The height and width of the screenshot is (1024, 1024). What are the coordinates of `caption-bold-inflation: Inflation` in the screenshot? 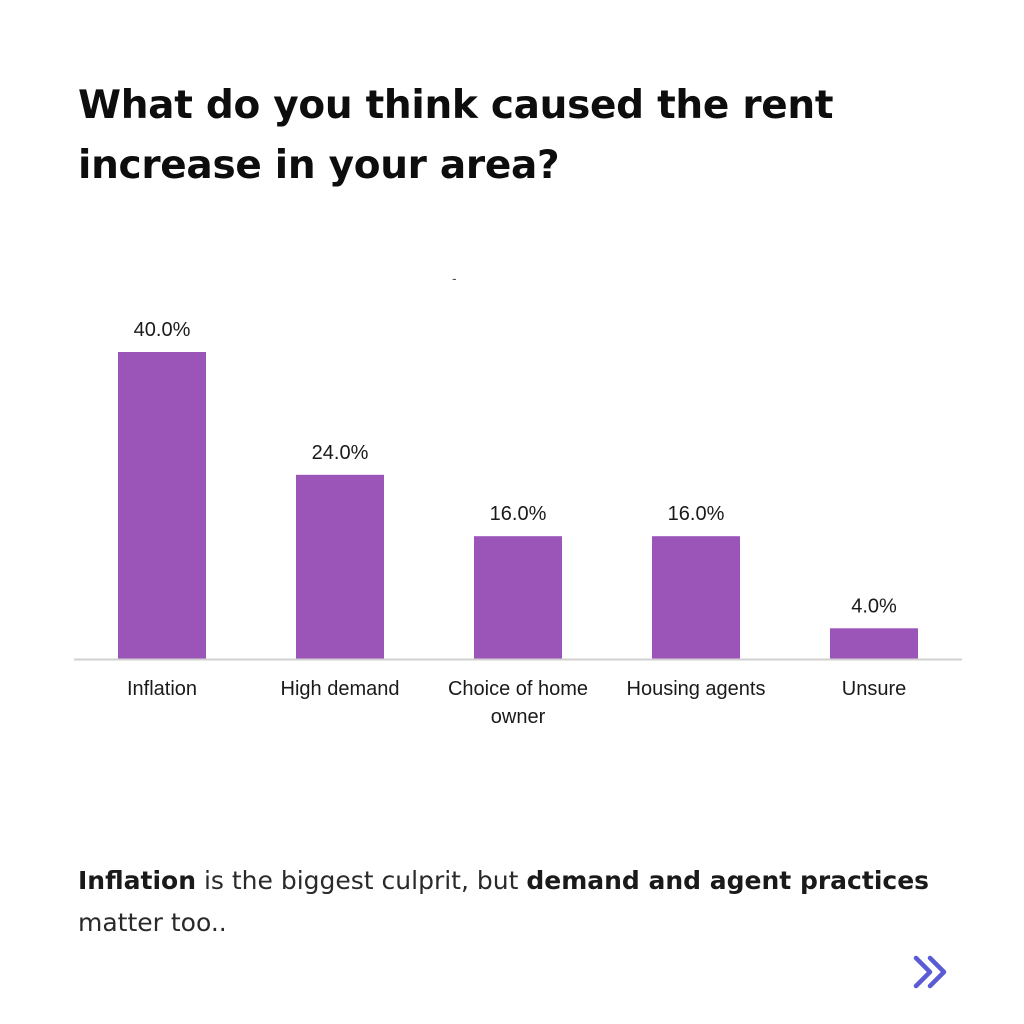 It's located at (137, 880).